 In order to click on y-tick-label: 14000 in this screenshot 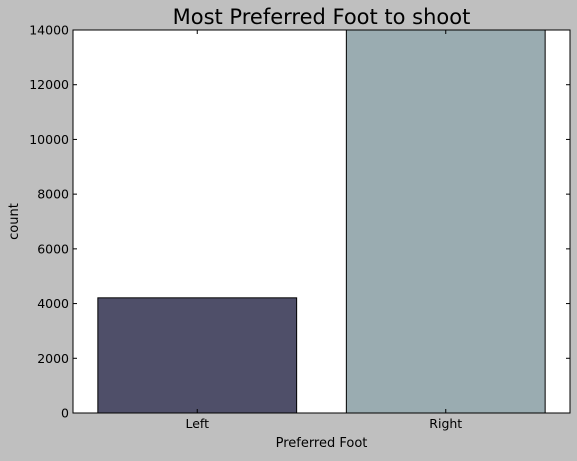, I will do `click(49, 30)`.